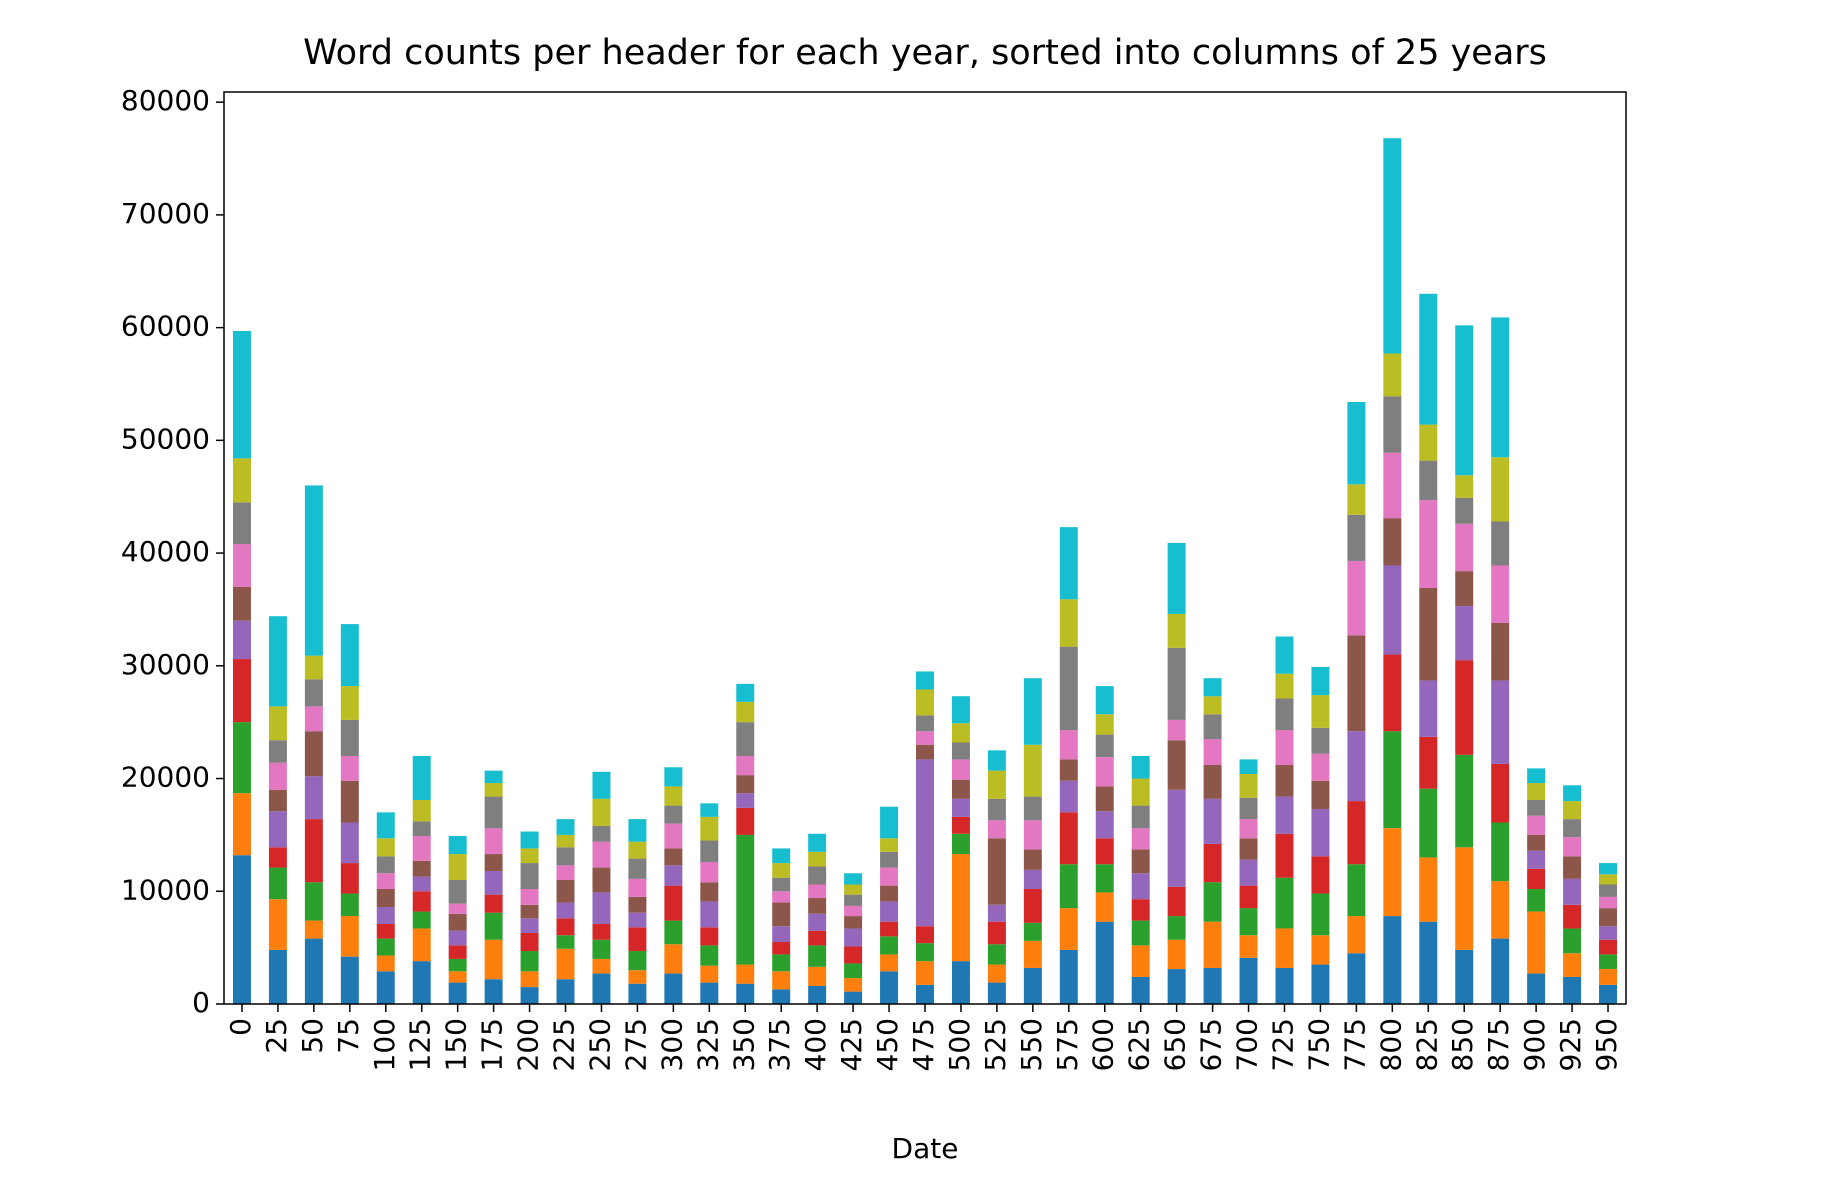 This screenshot has width=1841, height=1194. Describe the element at coordinates (1534, 1044) in the screenshot. I see `x-tick-label: 900` at that location.